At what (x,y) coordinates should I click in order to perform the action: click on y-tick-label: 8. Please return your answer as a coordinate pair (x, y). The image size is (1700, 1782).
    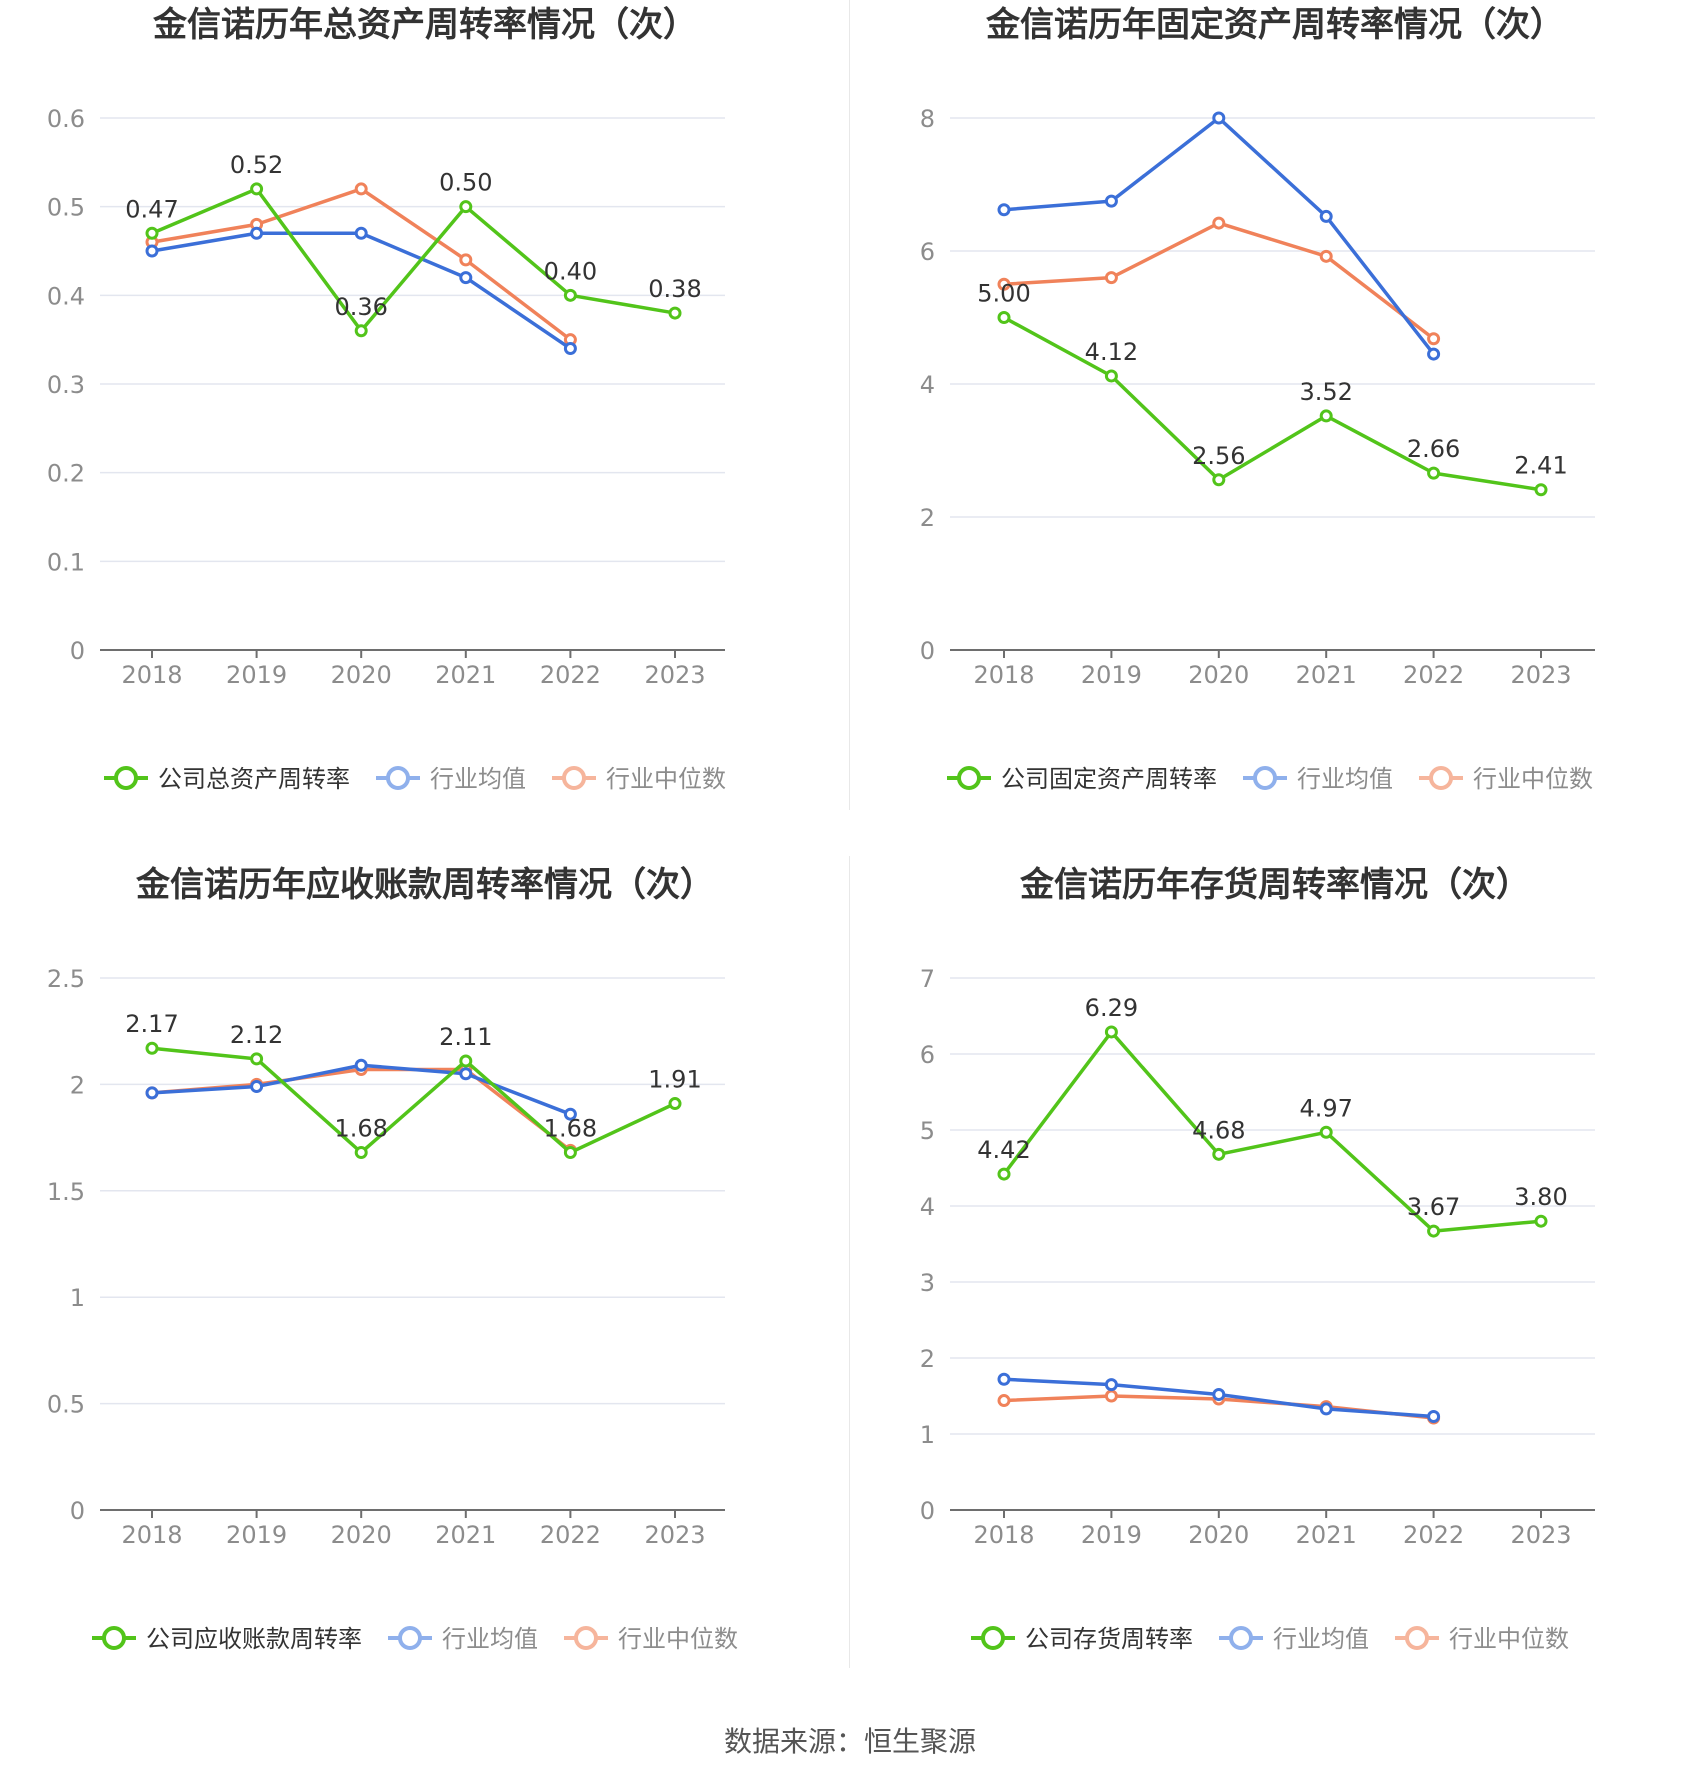
    Looking at the image, I should click on (927, 119).